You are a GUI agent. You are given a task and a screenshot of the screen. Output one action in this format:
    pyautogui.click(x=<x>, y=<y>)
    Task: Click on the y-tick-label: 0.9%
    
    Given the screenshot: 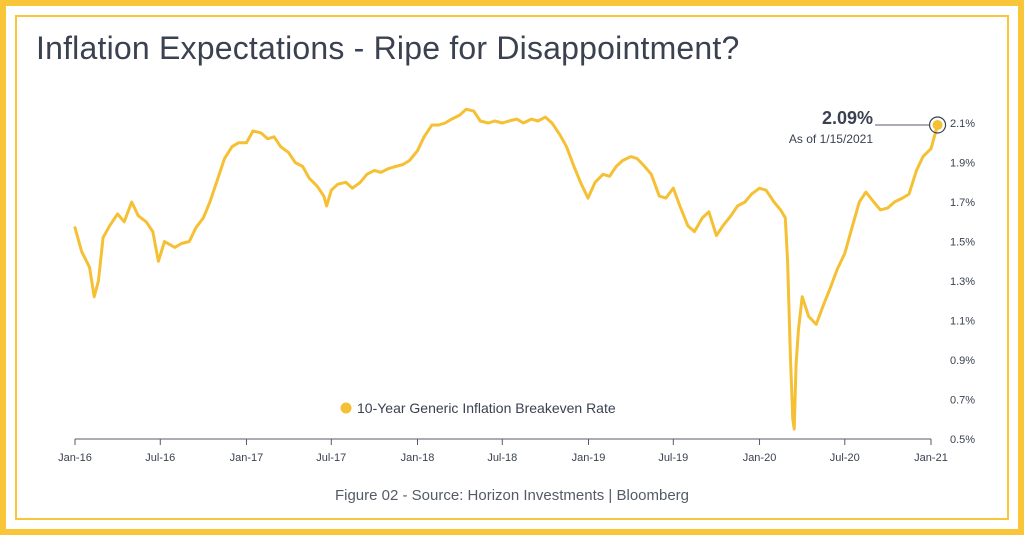 What is the action you would take?
    pyautogui.click(x=962, y=361)
    